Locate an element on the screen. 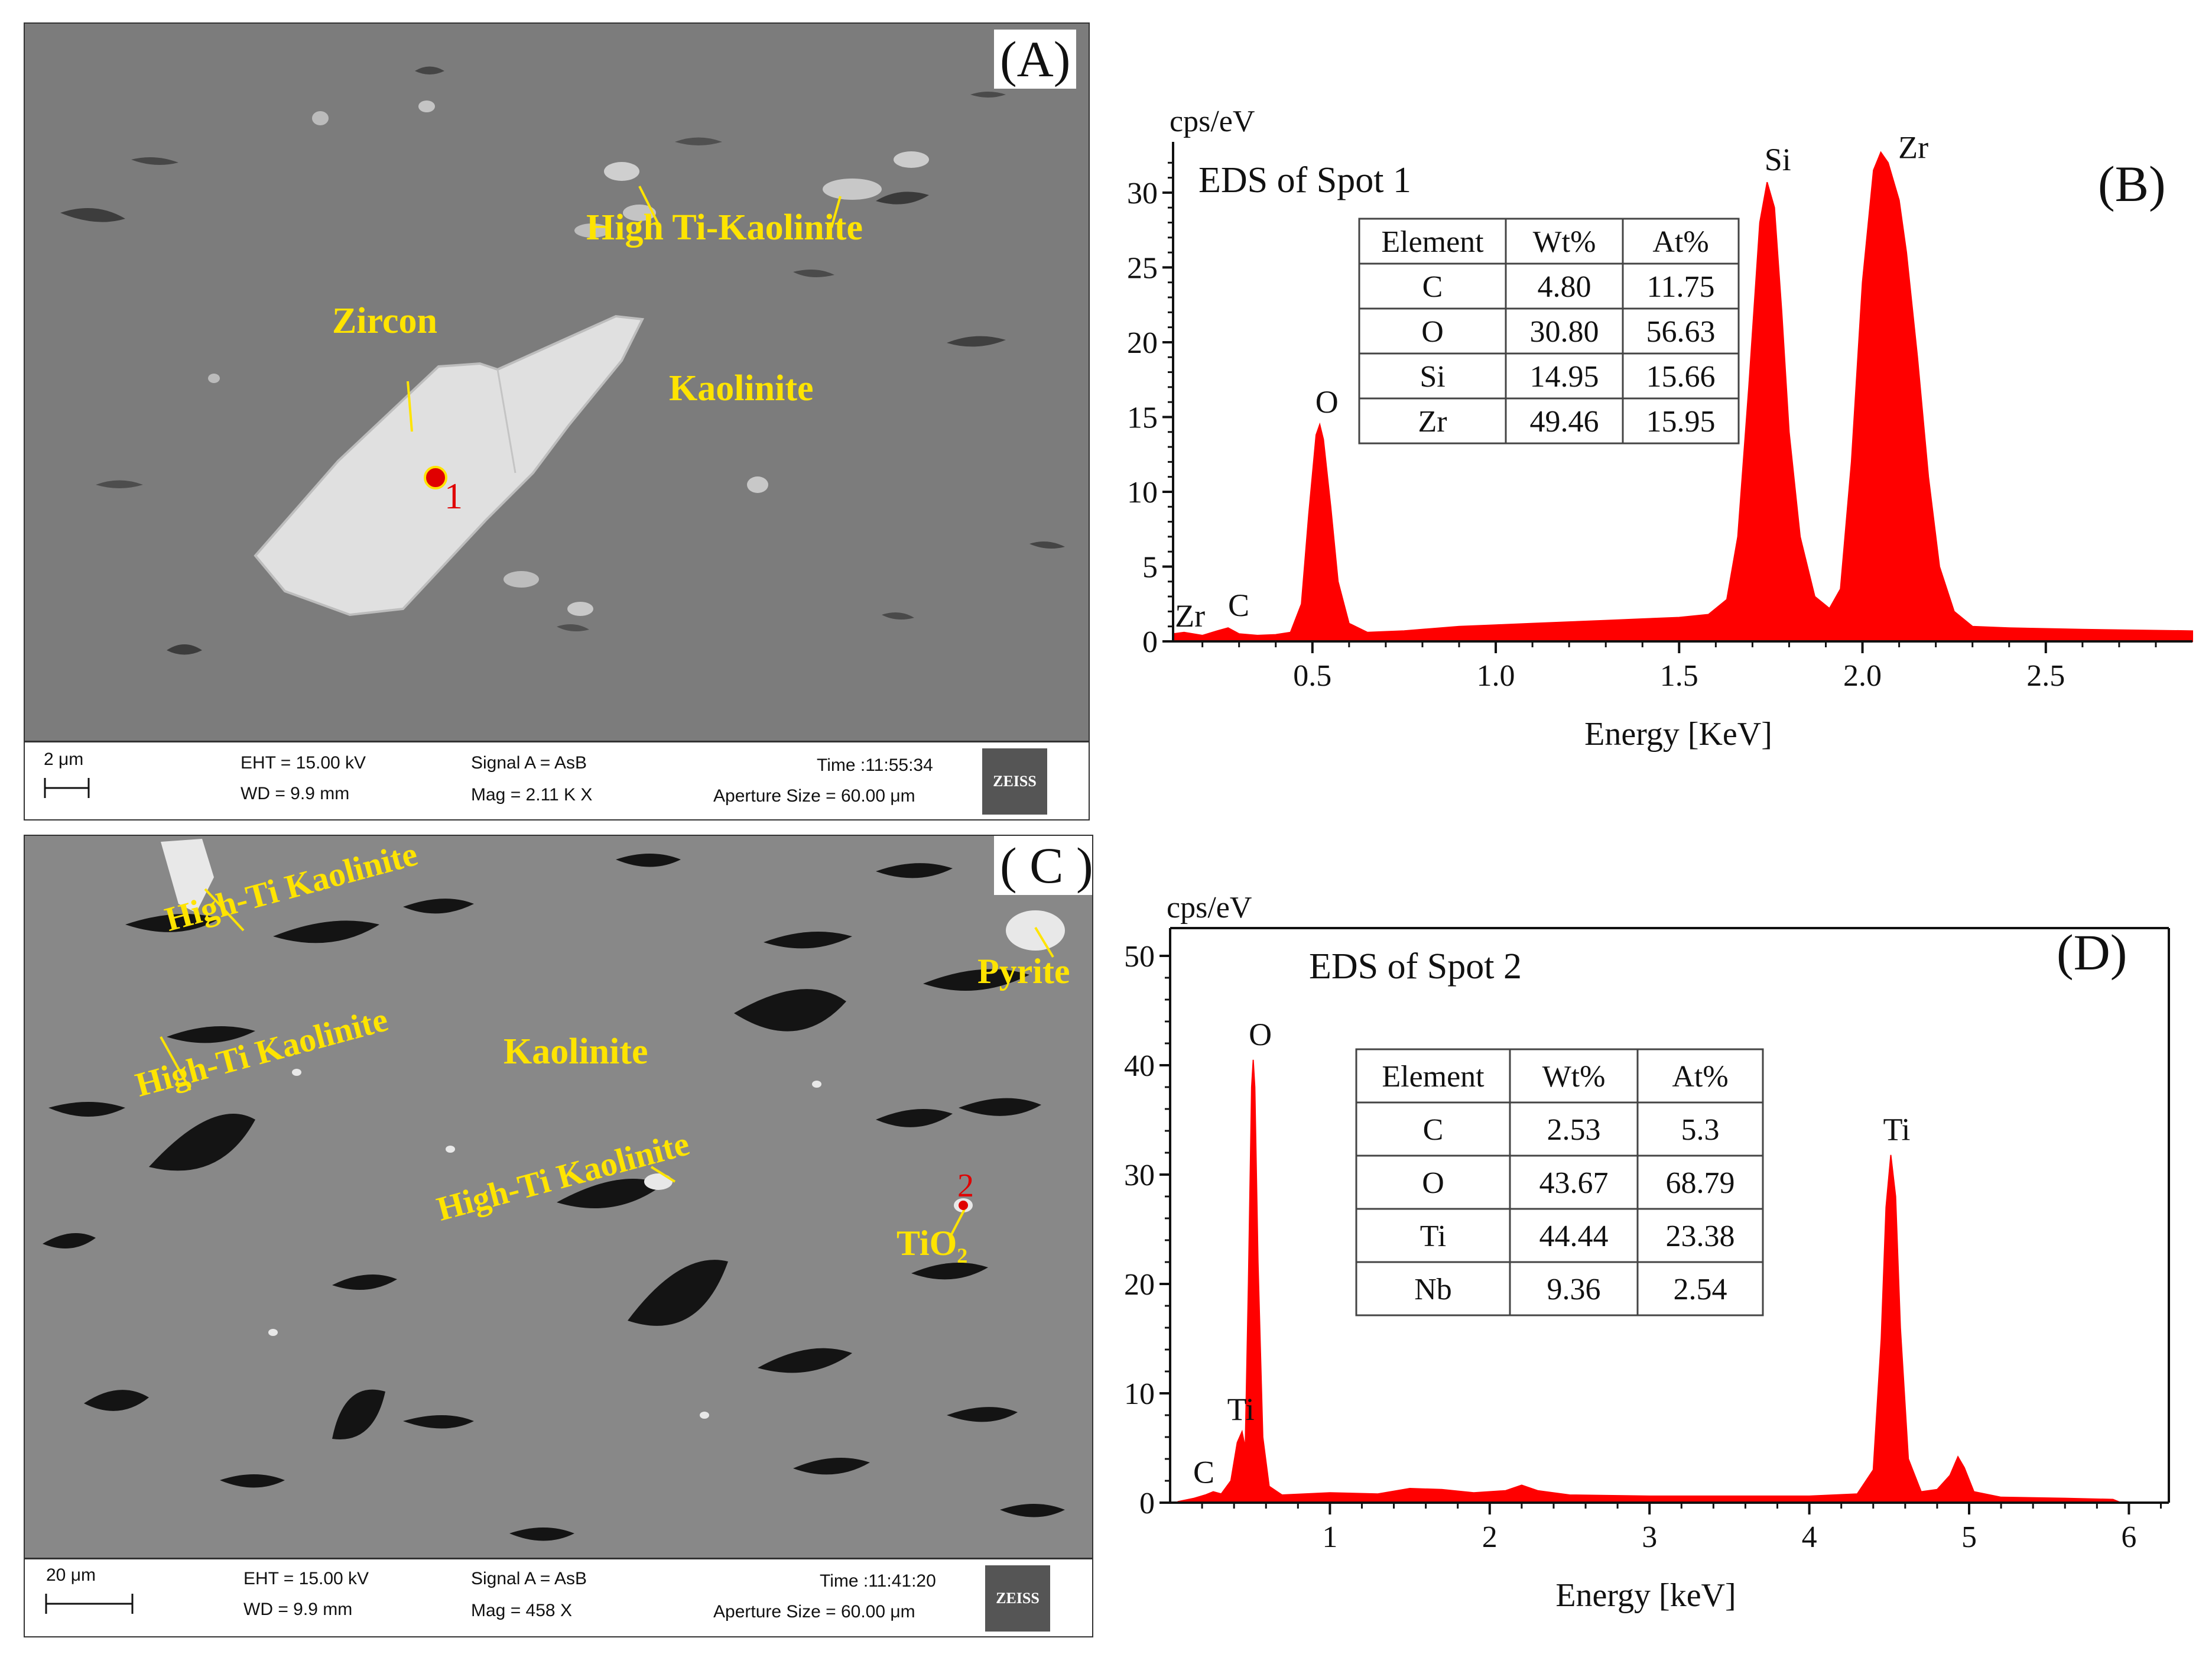  table-header-cell: Wt% is located at coordinates (1574, 1077).